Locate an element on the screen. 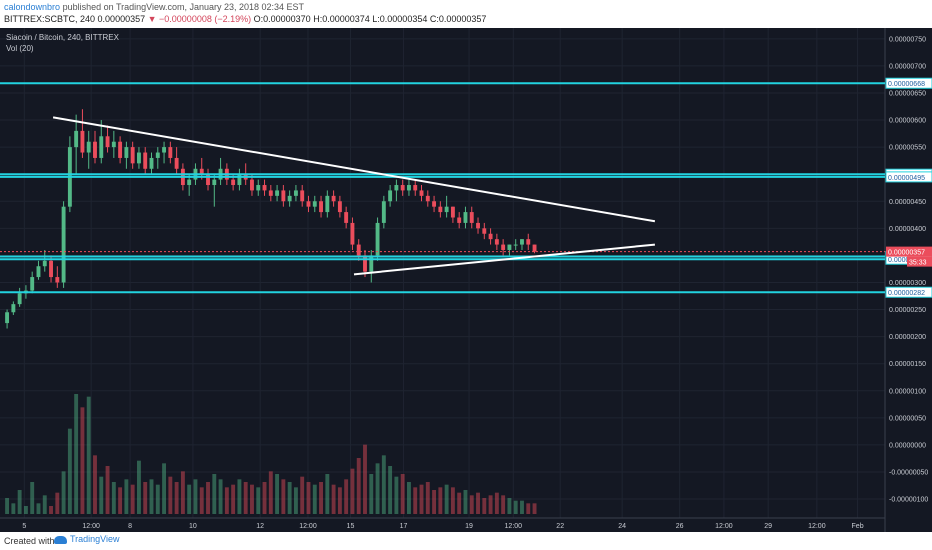 The width and height of the screenshot is (932, 550). y-tick-label: 0.00000250 is located at coordinates (907, 310).